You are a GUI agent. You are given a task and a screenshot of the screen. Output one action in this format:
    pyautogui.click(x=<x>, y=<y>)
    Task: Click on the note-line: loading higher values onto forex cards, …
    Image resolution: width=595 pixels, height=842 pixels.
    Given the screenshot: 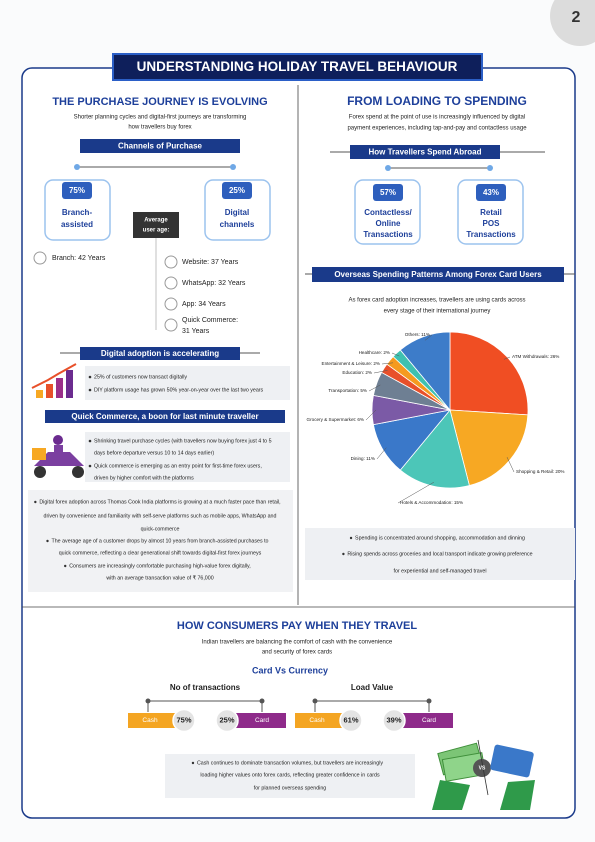 What is the action you would take?
    pyautogui.click(x=290, y=775)
    